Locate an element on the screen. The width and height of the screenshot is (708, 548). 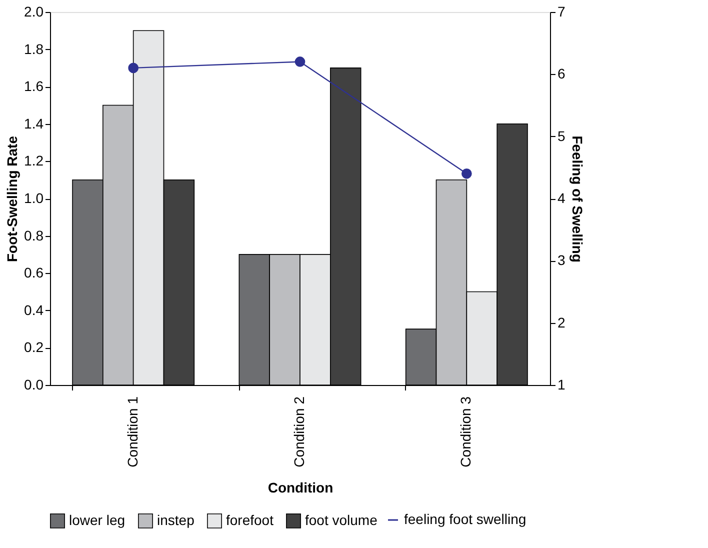
y2-tick-label: 1 is located at coordinates (562, 384).